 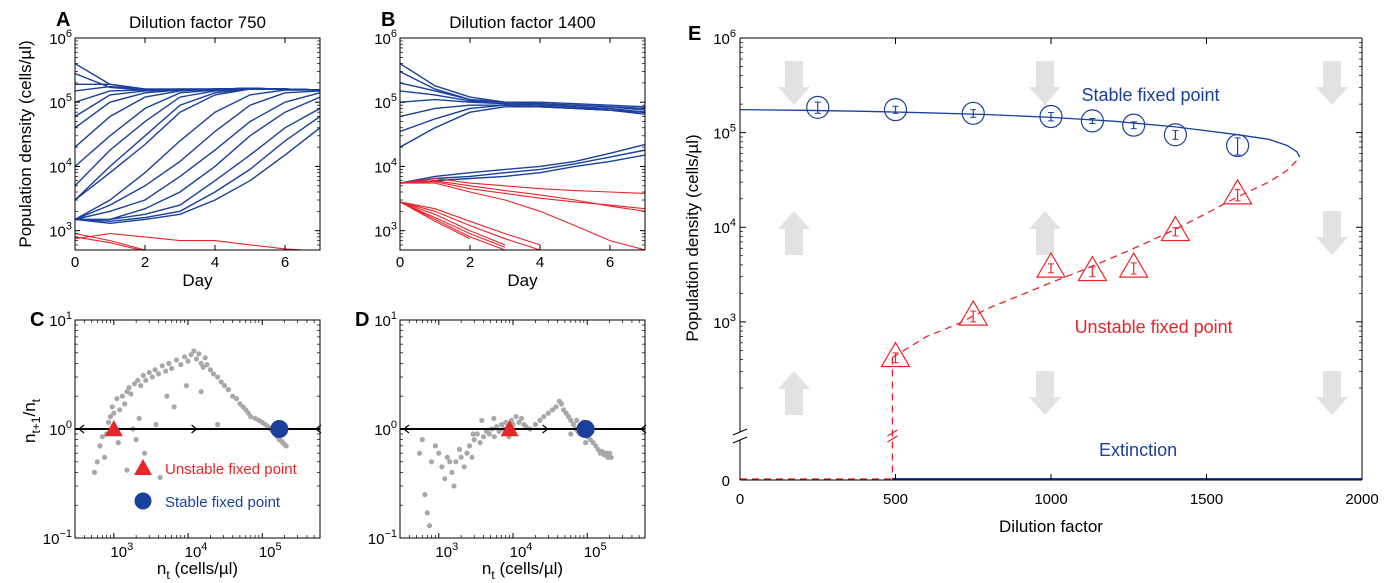 I want to click on x-tick-label-E-3: 1500, so click(x=1206, y=499).